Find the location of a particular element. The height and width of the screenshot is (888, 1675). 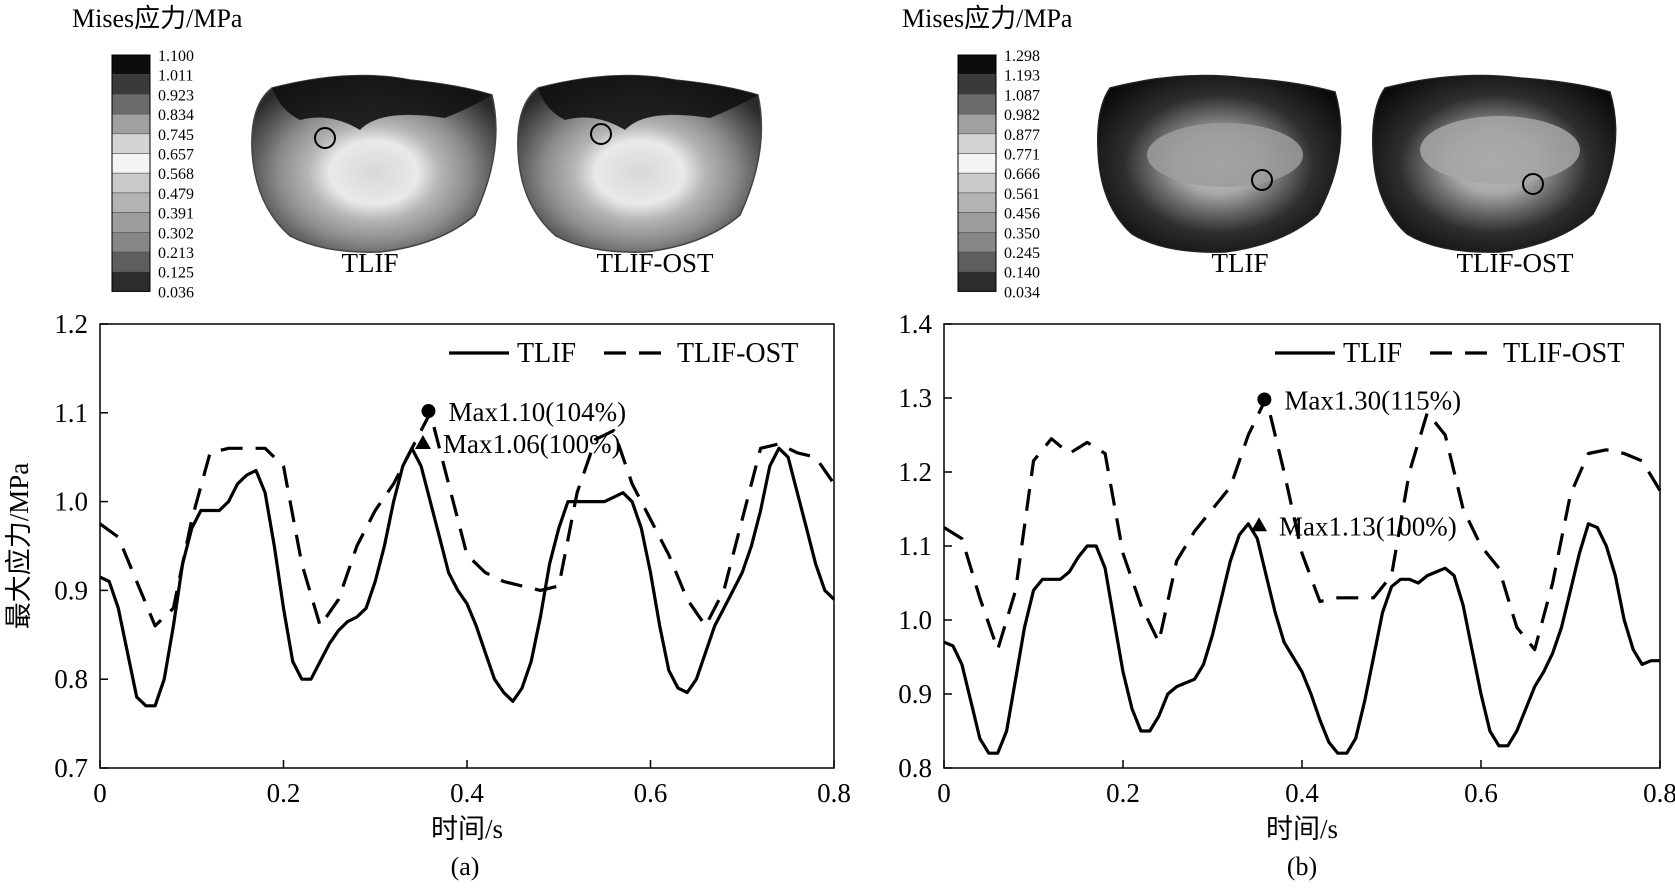

max-annotation: Max1.30(115%) is located at coordinates (1372, 400).